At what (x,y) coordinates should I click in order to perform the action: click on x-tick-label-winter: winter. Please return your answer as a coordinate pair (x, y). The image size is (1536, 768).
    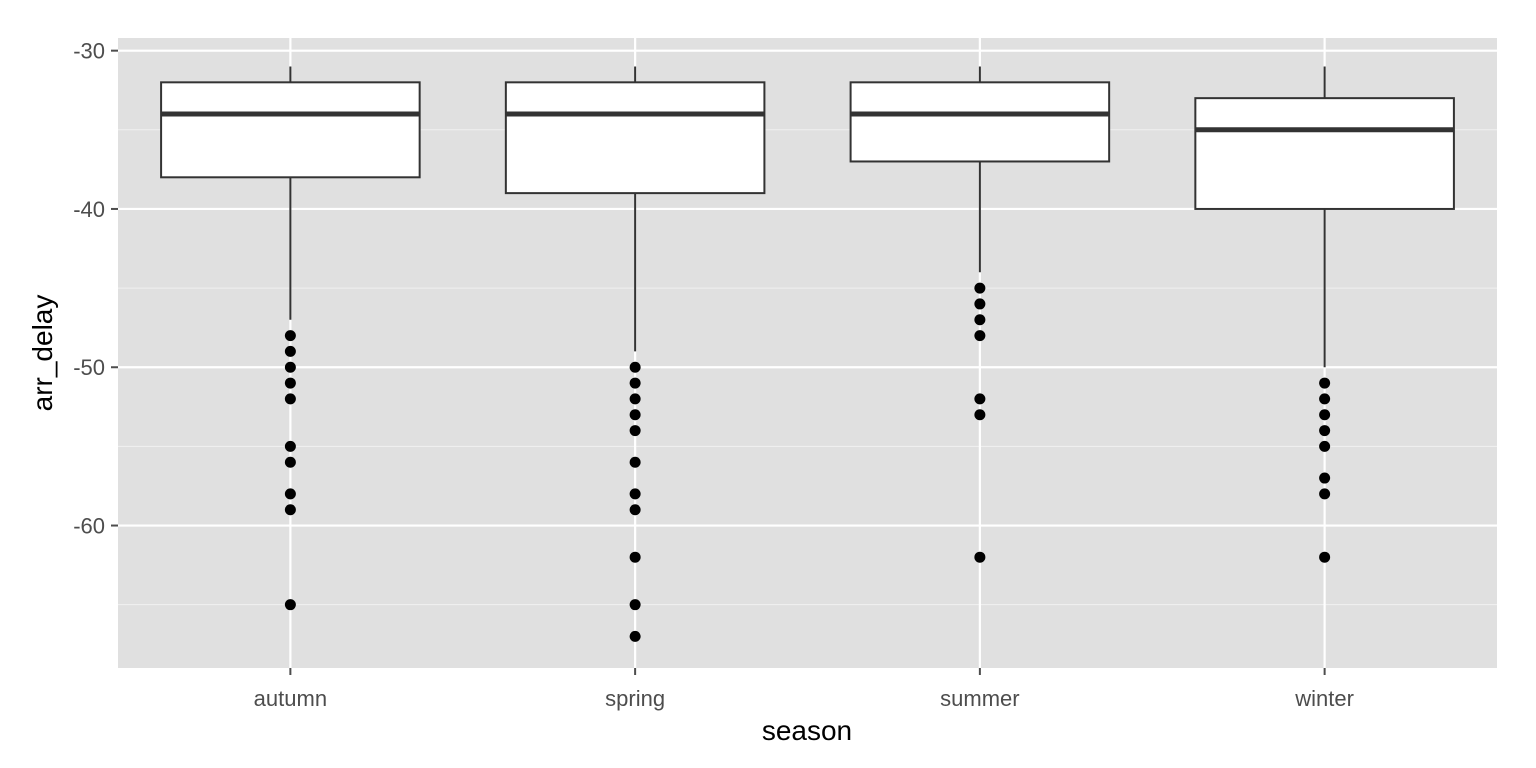
    Looking at the image, I should click on (1324, 698).